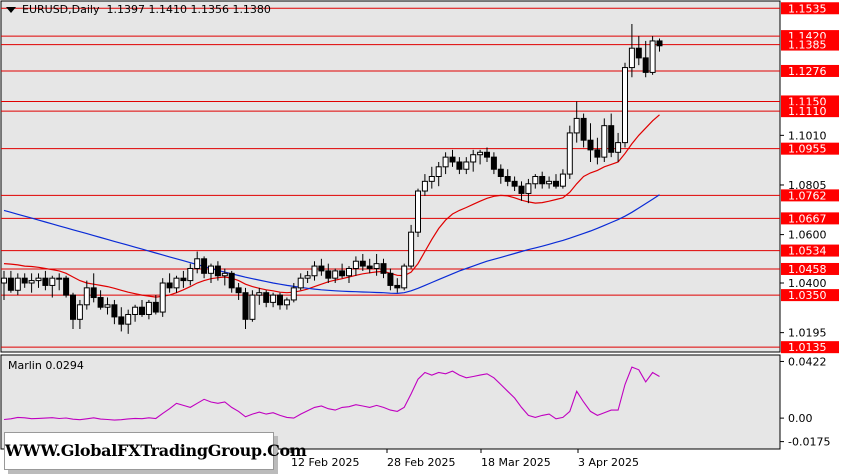  Describe the element at coordinates (807, 333) in the screenshot. I see `price-tick-label: 1.0195` at that location.